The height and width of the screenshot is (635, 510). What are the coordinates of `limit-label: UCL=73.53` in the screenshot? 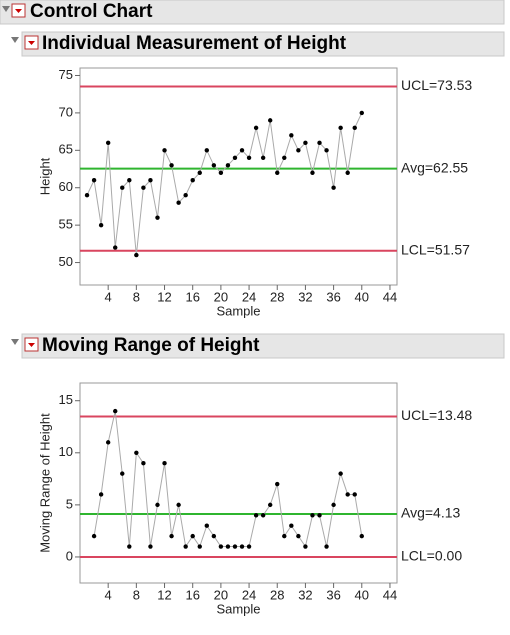 It's located at (436, 85).